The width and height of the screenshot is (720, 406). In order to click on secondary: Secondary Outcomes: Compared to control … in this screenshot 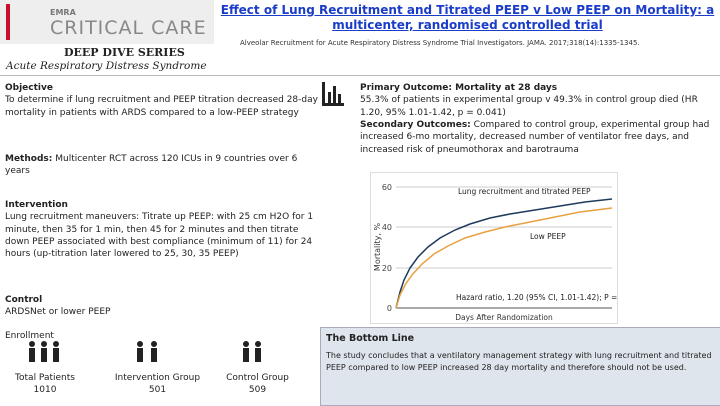, I will do `click(537, 137)`.